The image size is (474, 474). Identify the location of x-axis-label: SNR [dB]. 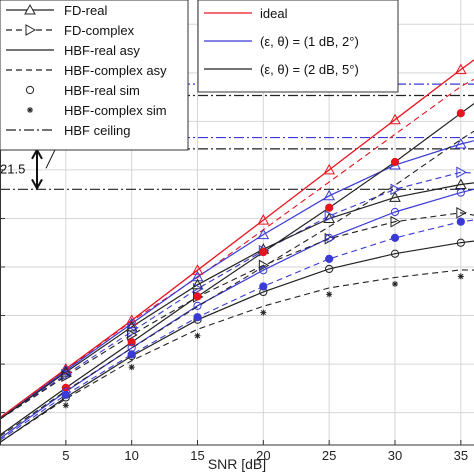
(237, 464).